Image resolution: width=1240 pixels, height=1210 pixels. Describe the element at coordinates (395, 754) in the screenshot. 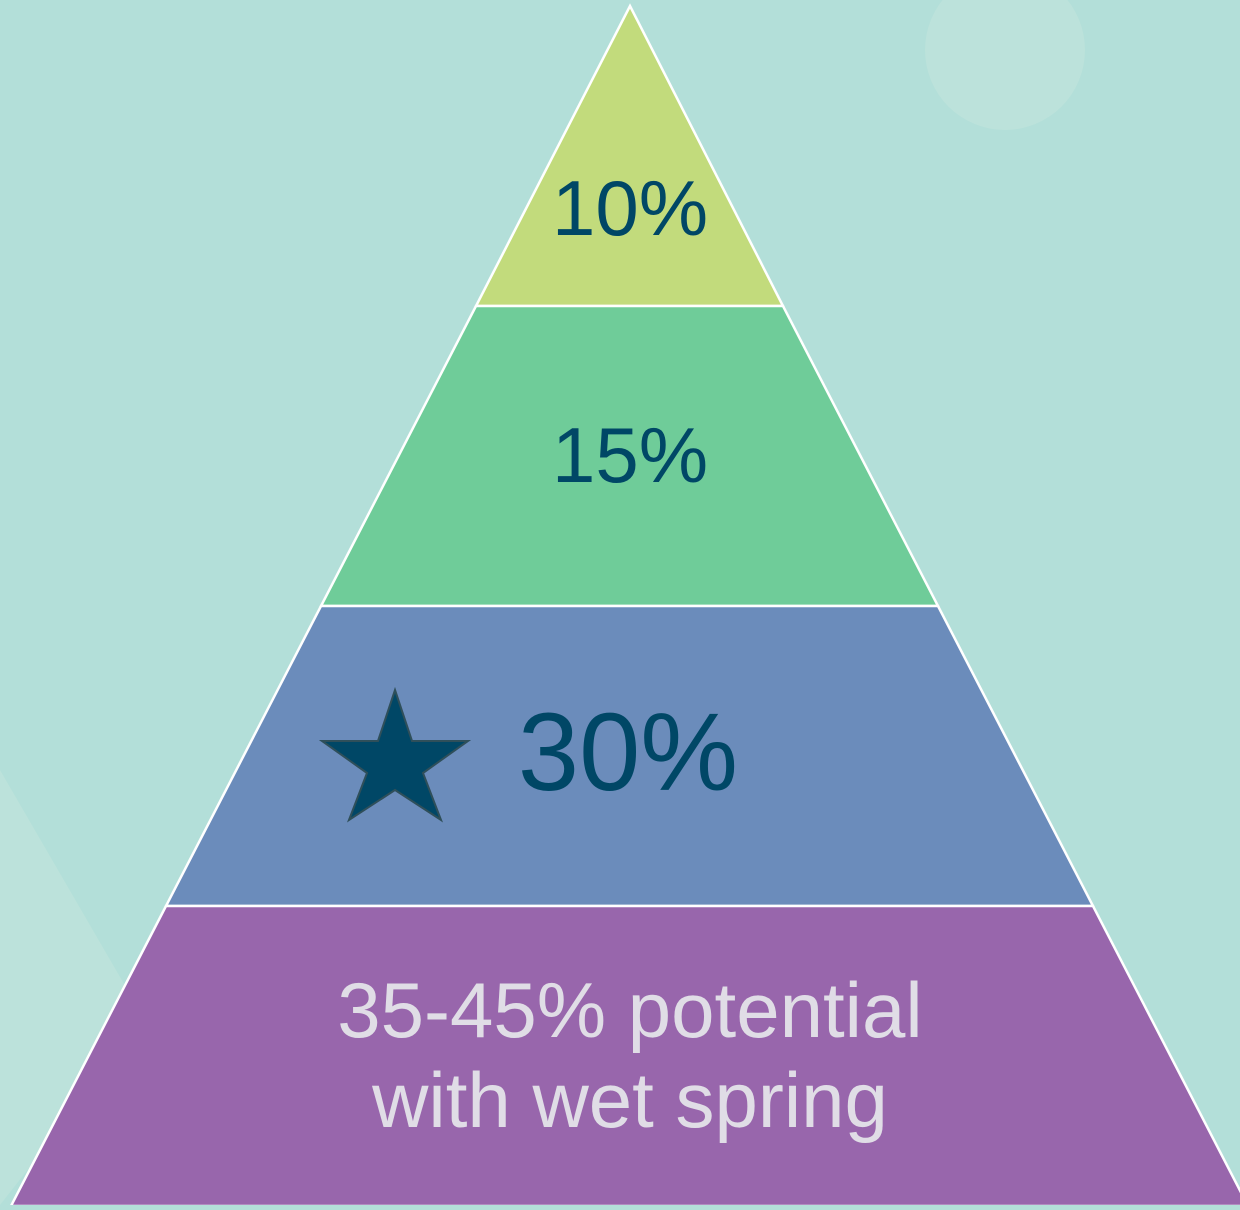

I see `star-icon` at that location.